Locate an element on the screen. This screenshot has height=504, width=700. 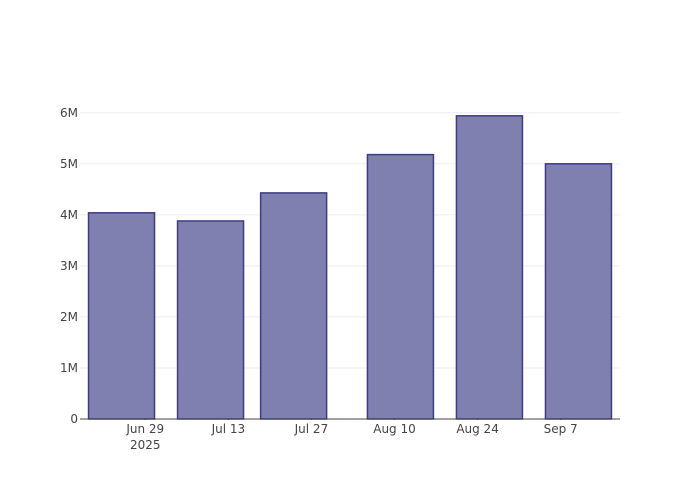
x-tick-label: Aug 24 is located at coordinates (477, 429).